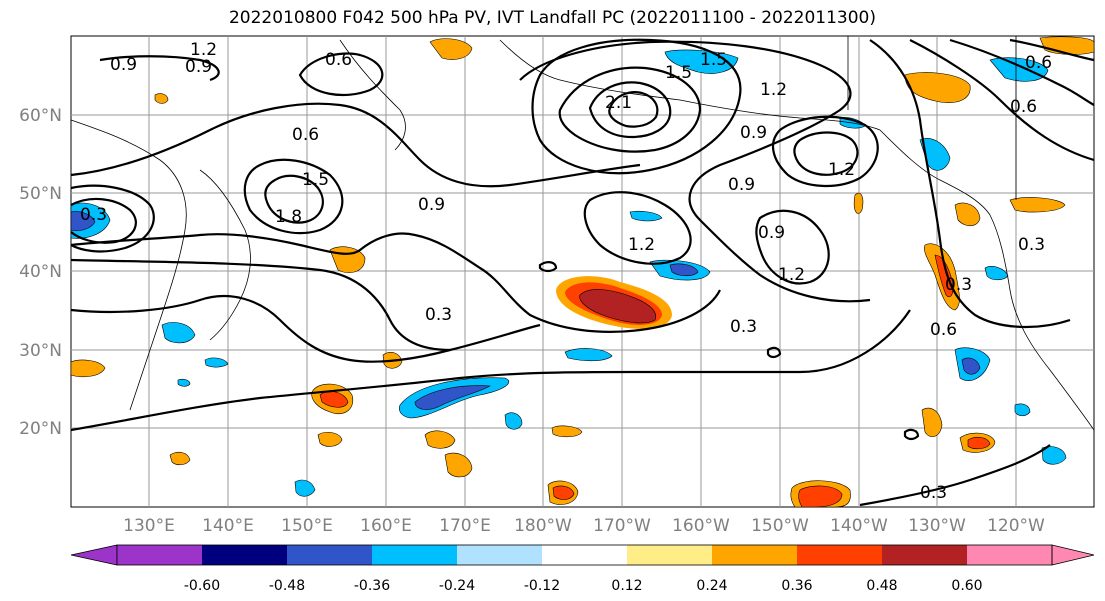  I want to click on lat-tick-label: 20°N, so click(40, 429).